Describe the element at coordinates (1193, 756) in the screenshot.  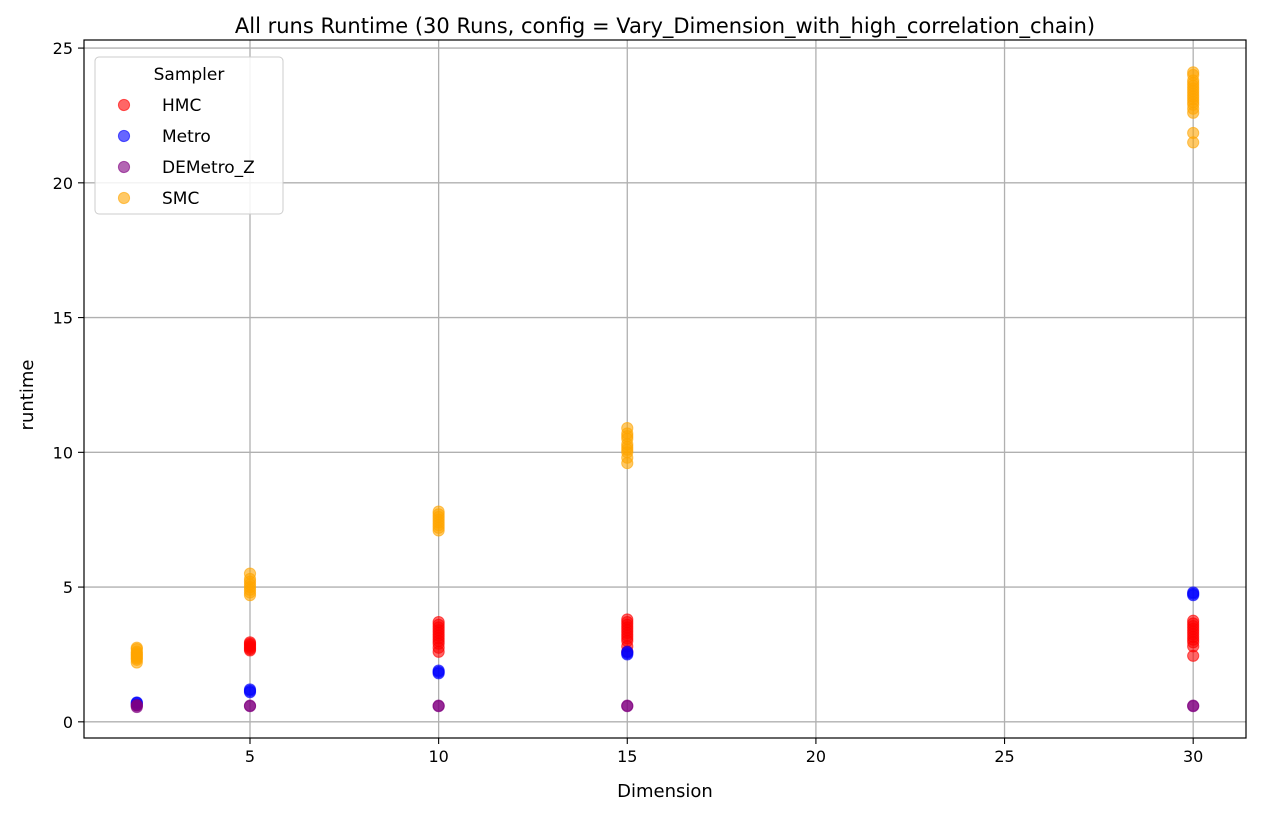
I see `x-tick-label: 30` at that location.